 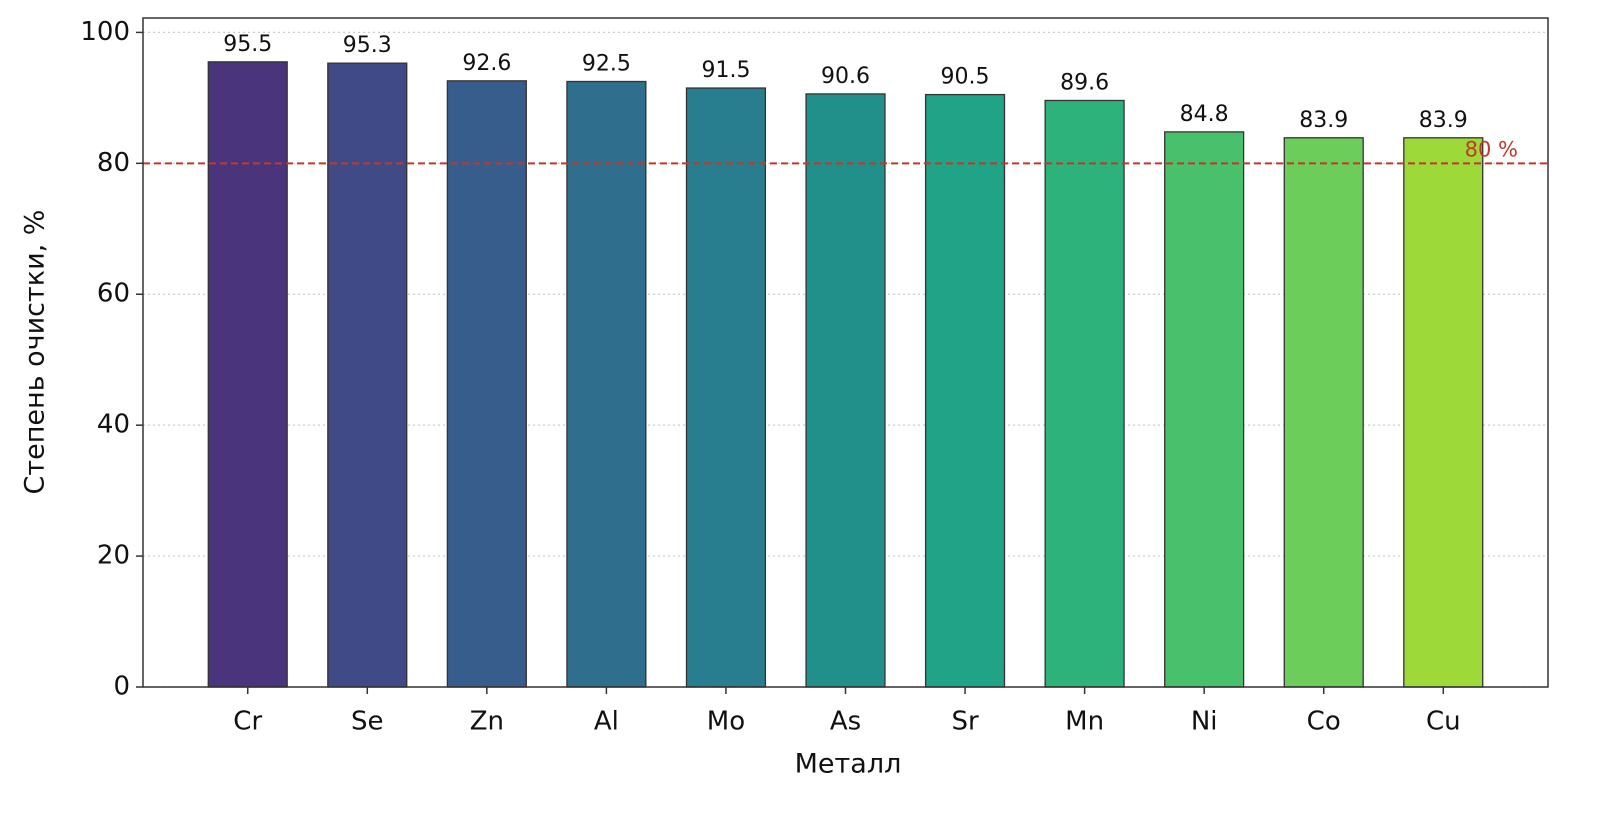 I want to click on value-label: 92.6, so click(x=486, y=63).